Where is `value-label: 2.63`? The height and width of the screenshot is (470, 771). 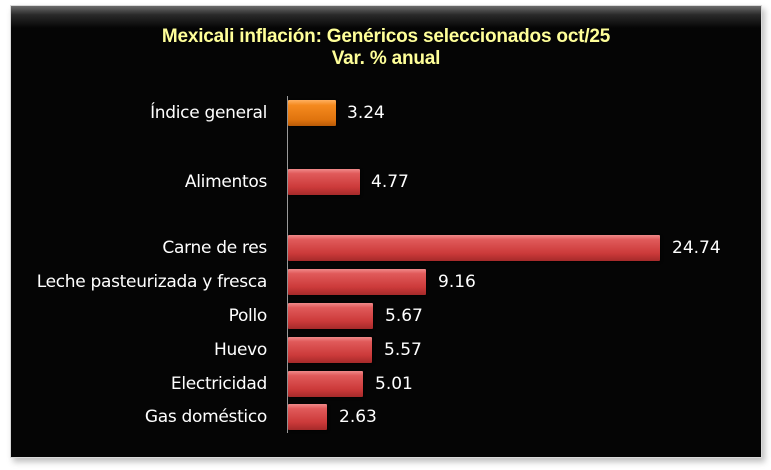 value-label: 2.63 is located at coordinates (358, 417).